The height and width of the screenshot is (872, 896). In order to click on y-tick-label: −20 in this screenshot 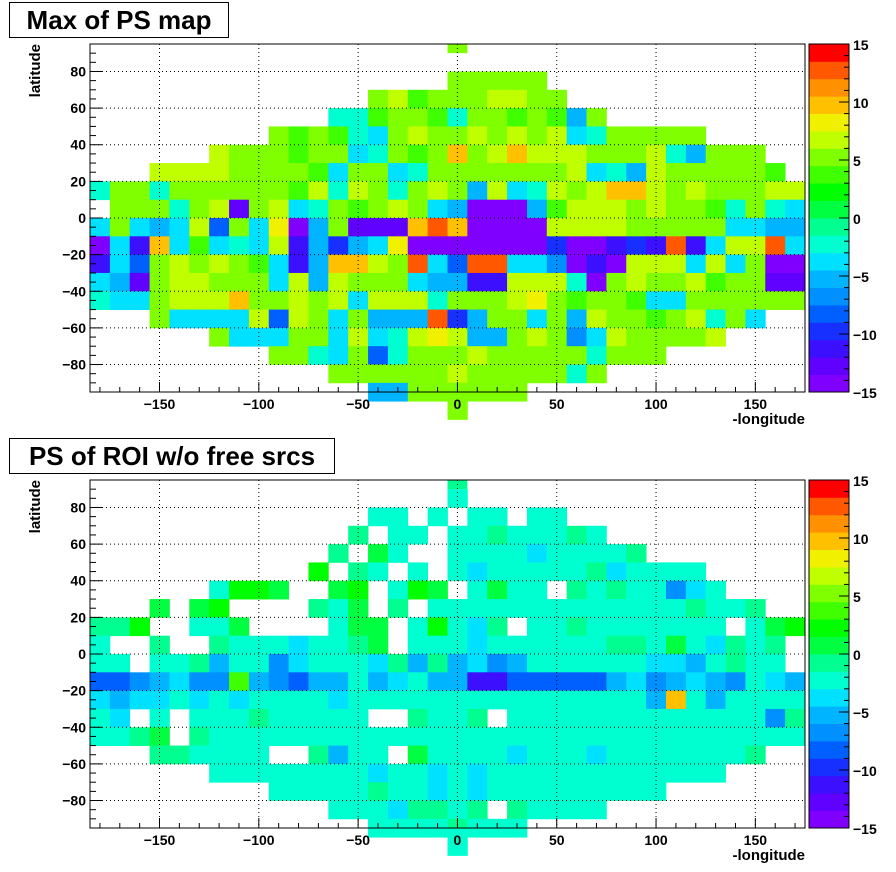, I will do `click(74, 691)`.